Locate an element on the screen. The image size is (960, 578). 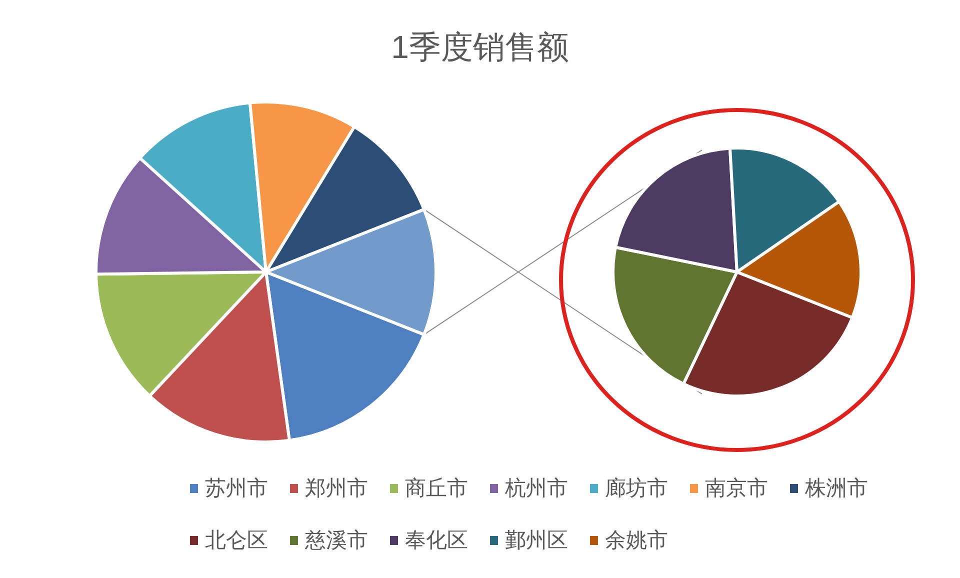
legend-label: 南京市 is located at coordinates (736, 489).